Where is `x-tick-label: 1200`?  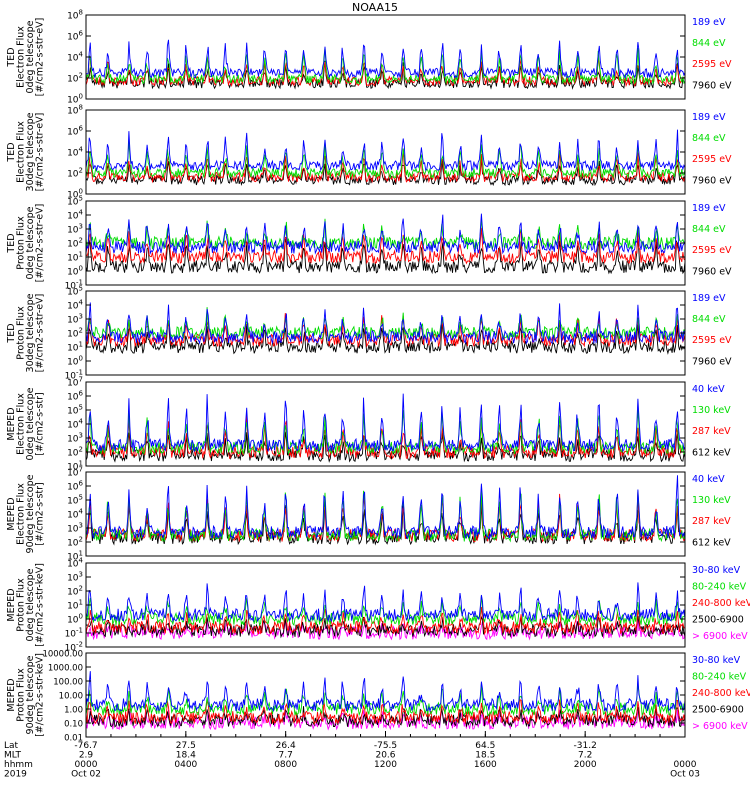 x-tick-label: 1200 is located at coordinates (385, 765).